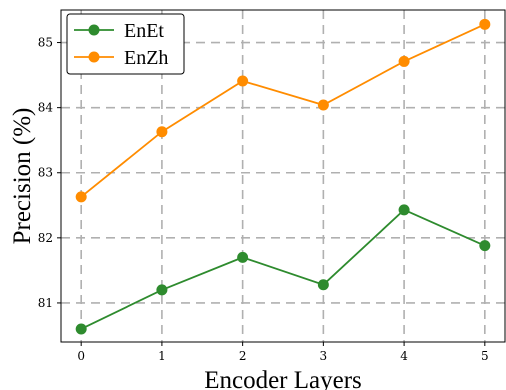  I want to click on y-tick-label: 85, so click(45, 43).